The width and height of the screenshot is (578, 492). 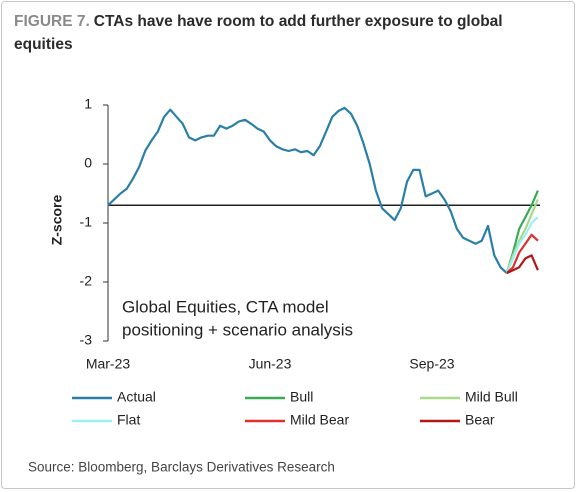 I want to click on legend-label: Flat, so click(x=128, y=420).